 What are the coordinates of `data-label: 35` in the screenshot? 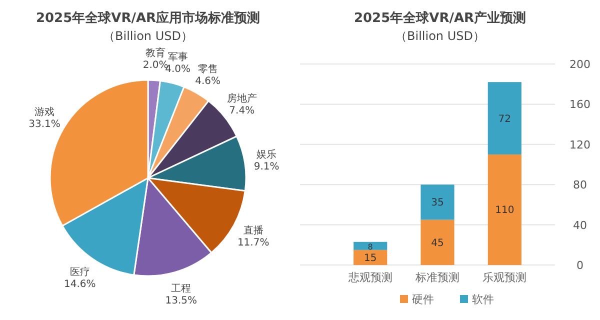 It's located at (437, 203).